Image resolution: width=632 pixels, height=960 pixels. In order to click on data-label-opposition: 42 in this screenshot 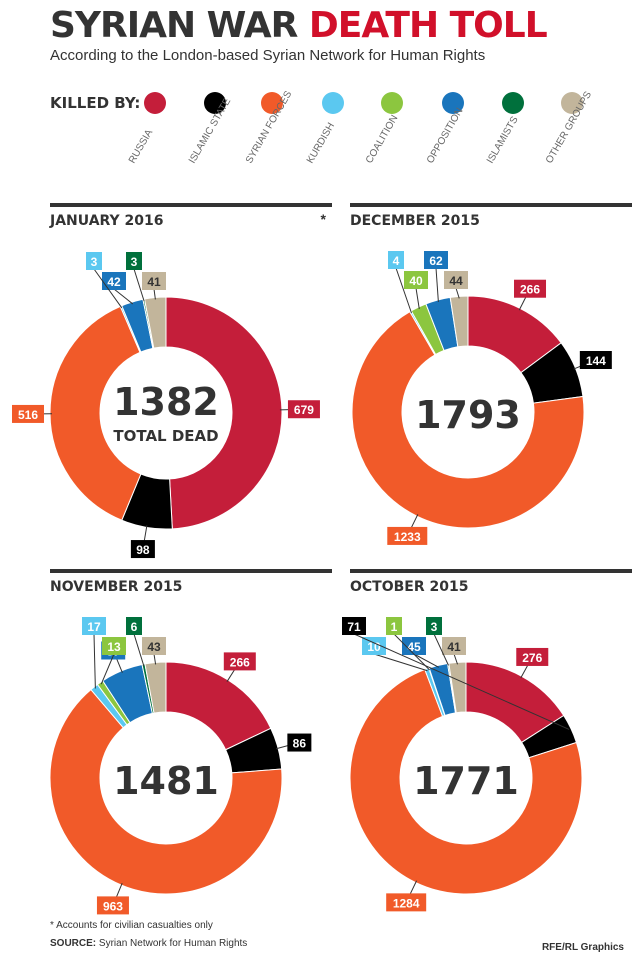, I will do `click(114, 282)`.